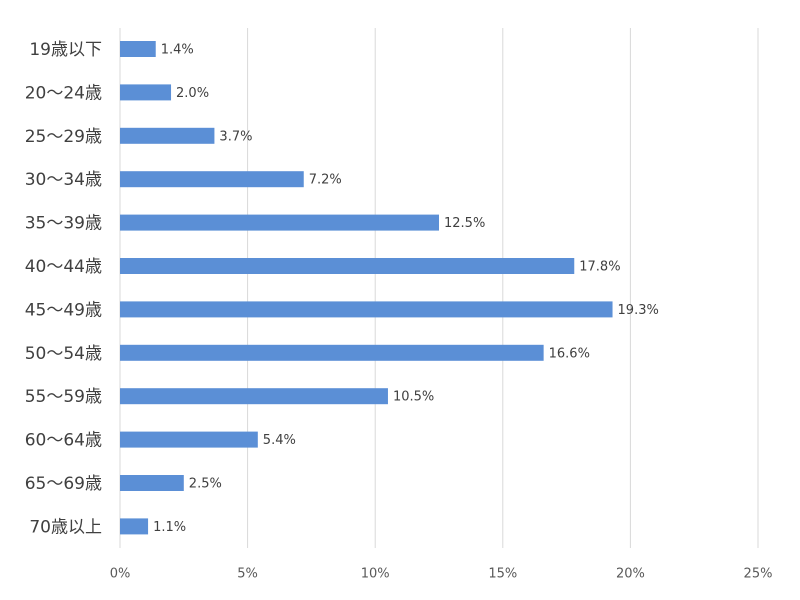 This screenshot has width=800, height=600. I want to click on category-label: 20～24歳, so click(63, 93).